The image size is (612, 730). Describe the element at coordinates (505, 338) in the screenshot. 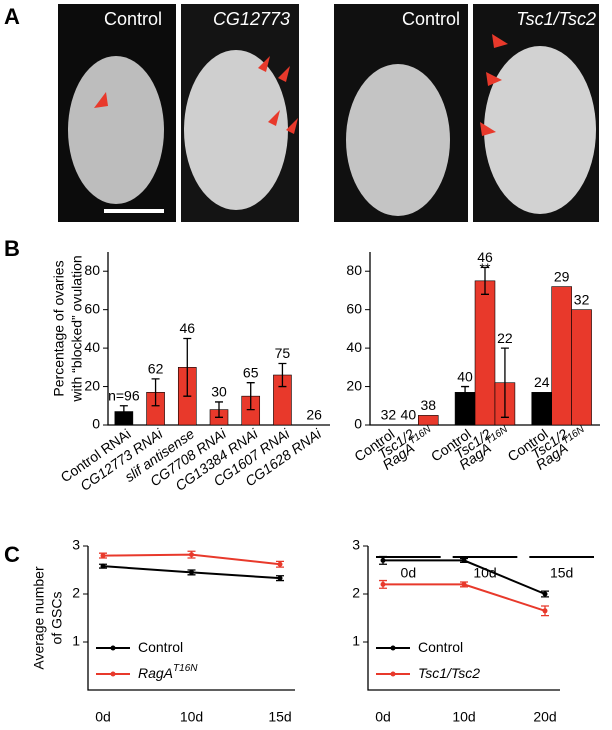

I see `count-label: 22` at that location.